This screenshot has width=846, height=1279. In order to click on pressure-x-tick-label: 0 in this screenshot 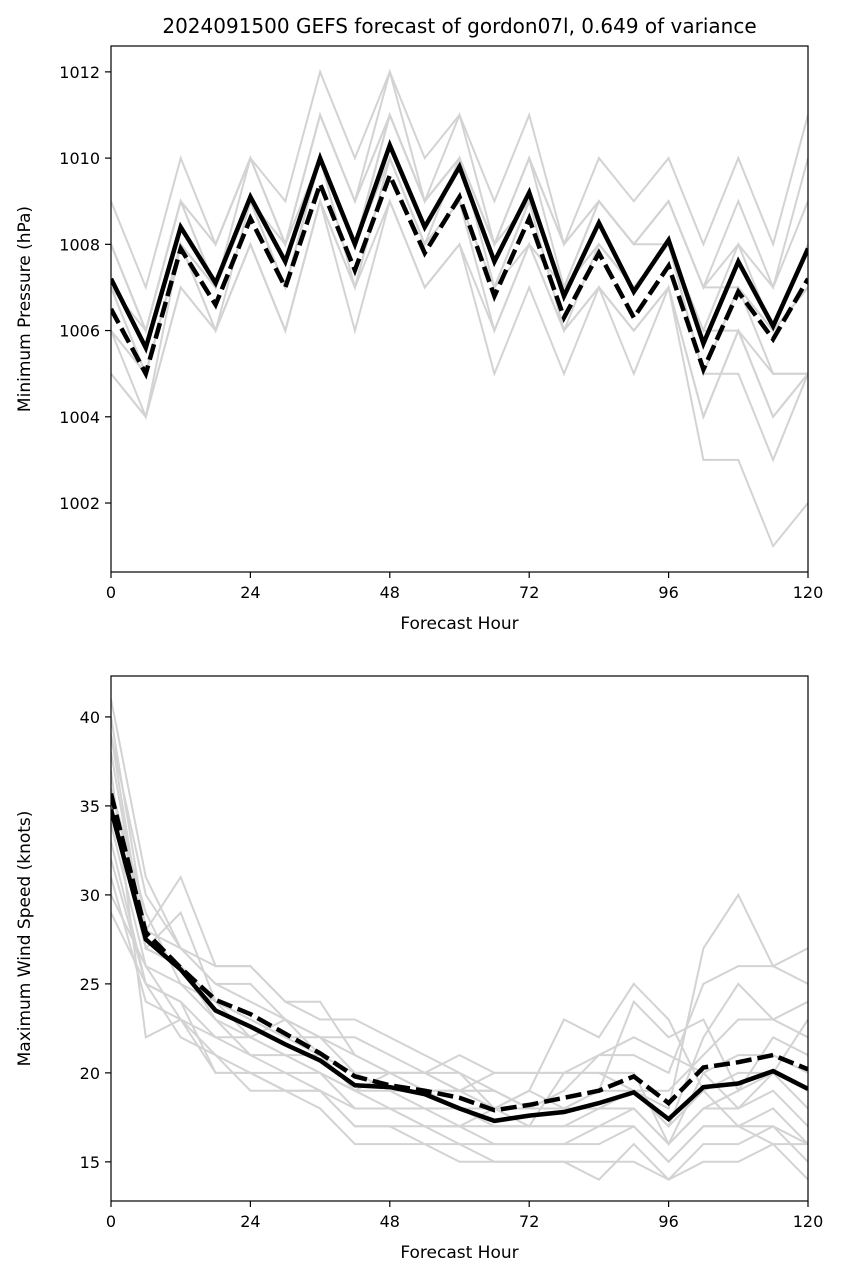, I will do `click(111, 592)`.